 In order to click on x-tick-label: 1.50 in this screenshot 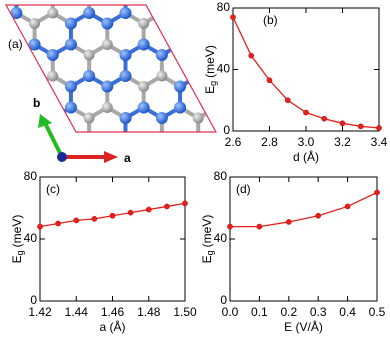, I will do `click(185, 312)`.